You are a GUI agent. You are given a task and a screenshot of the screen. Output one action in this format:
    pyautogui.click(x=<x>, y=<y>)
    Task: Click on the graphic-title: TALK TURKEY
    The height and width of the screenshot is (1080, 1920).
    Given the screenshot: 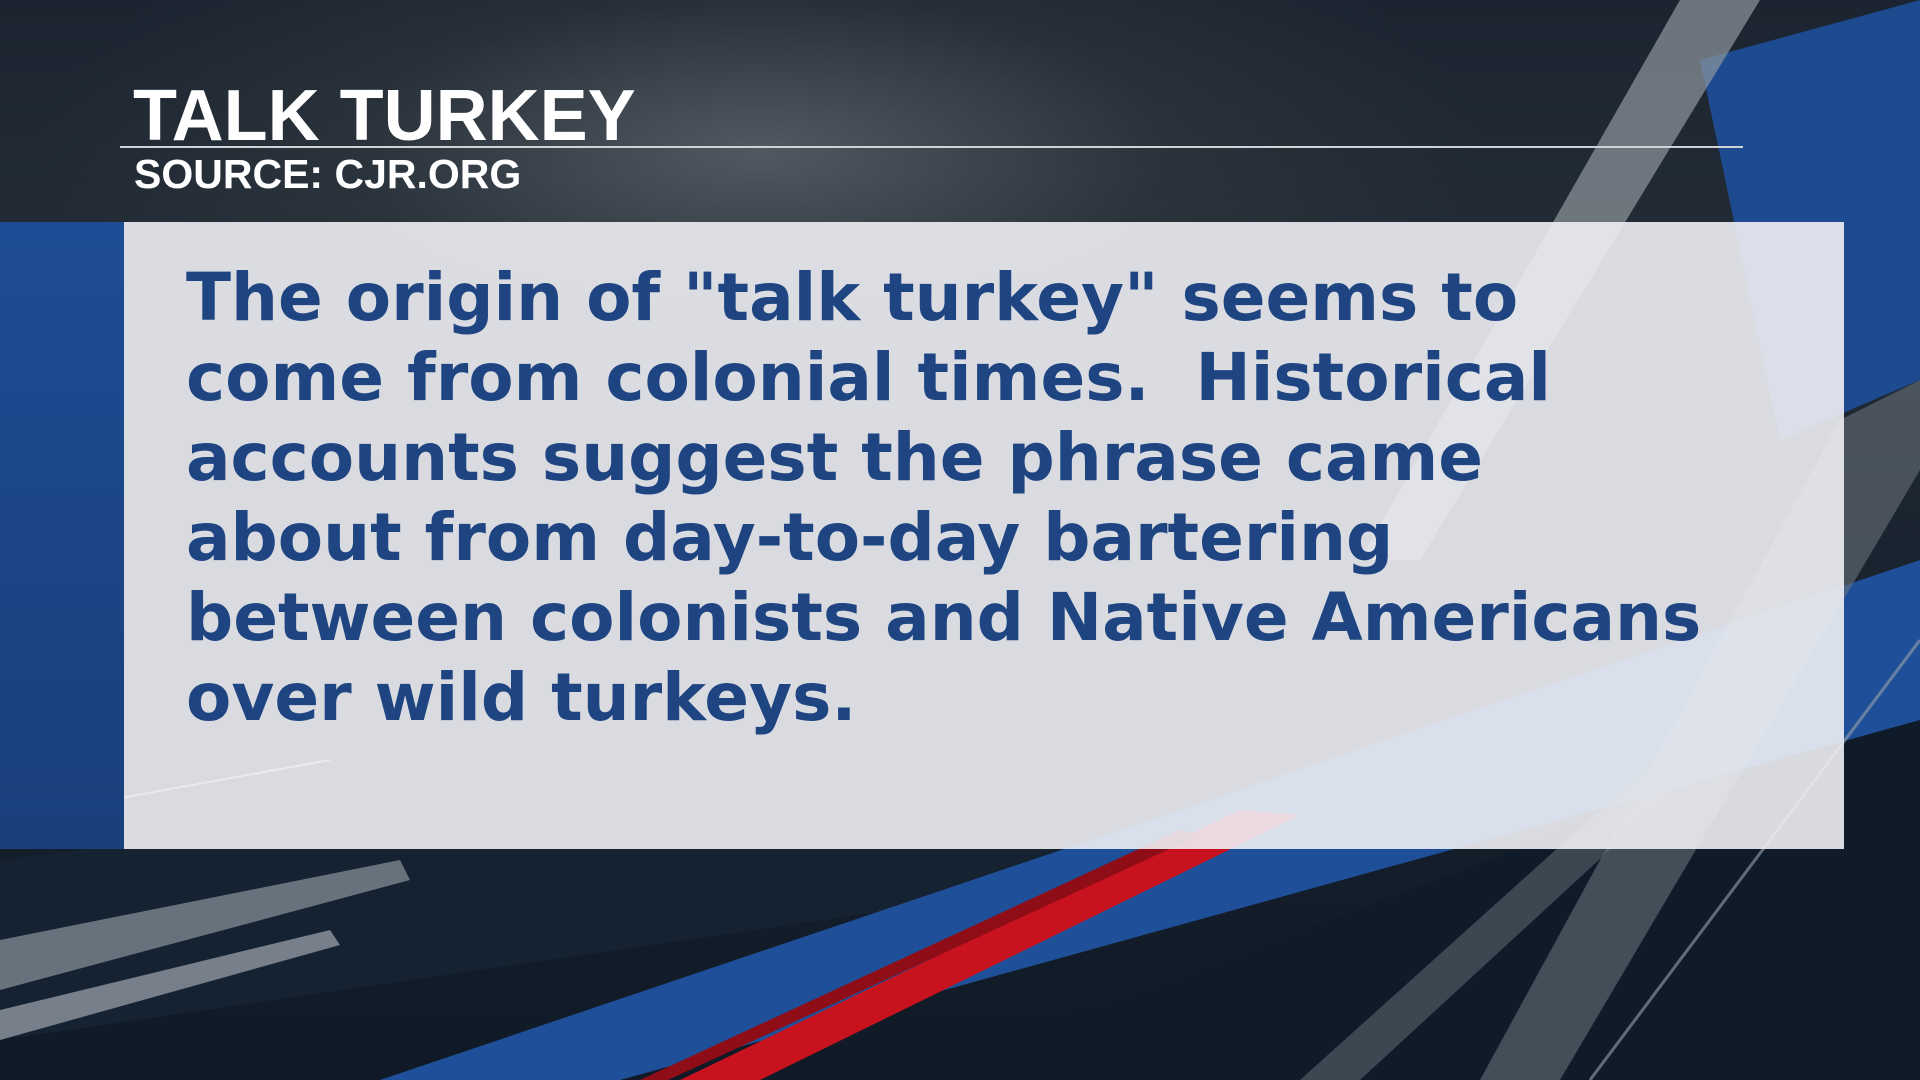 What is the action you would take?
    pyautogui.click(x=384, y=116)
    